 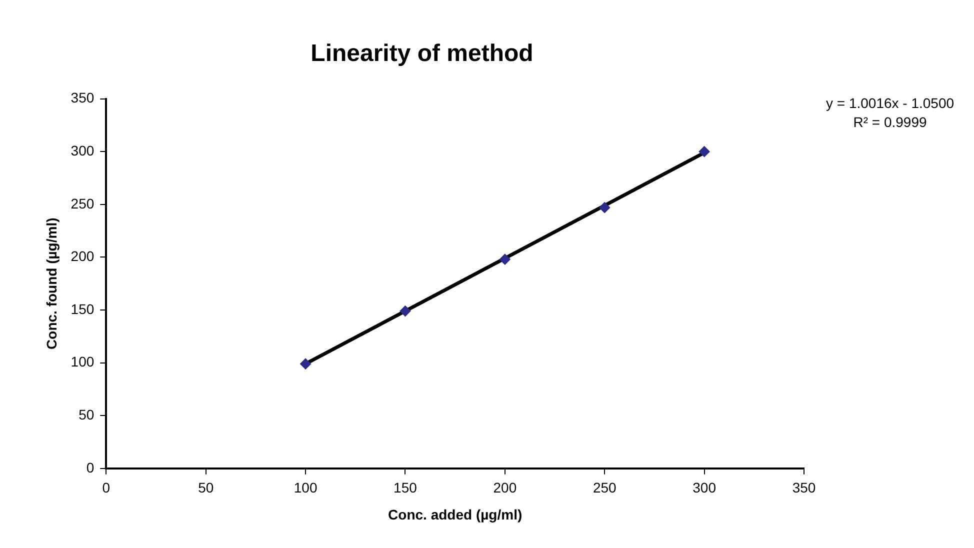 I want to click on text: y = 1.0016x - 1.0500, so click(x=890, y=102).